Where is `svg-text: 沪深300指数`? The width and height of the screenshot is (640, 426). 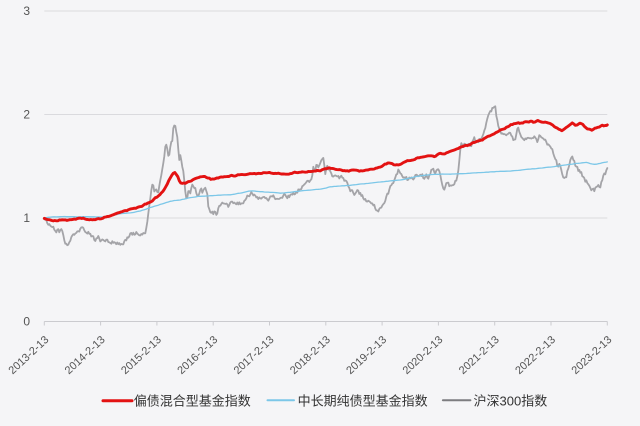
svg-text: 沪深300指数 is located at coordinates (511, 400).